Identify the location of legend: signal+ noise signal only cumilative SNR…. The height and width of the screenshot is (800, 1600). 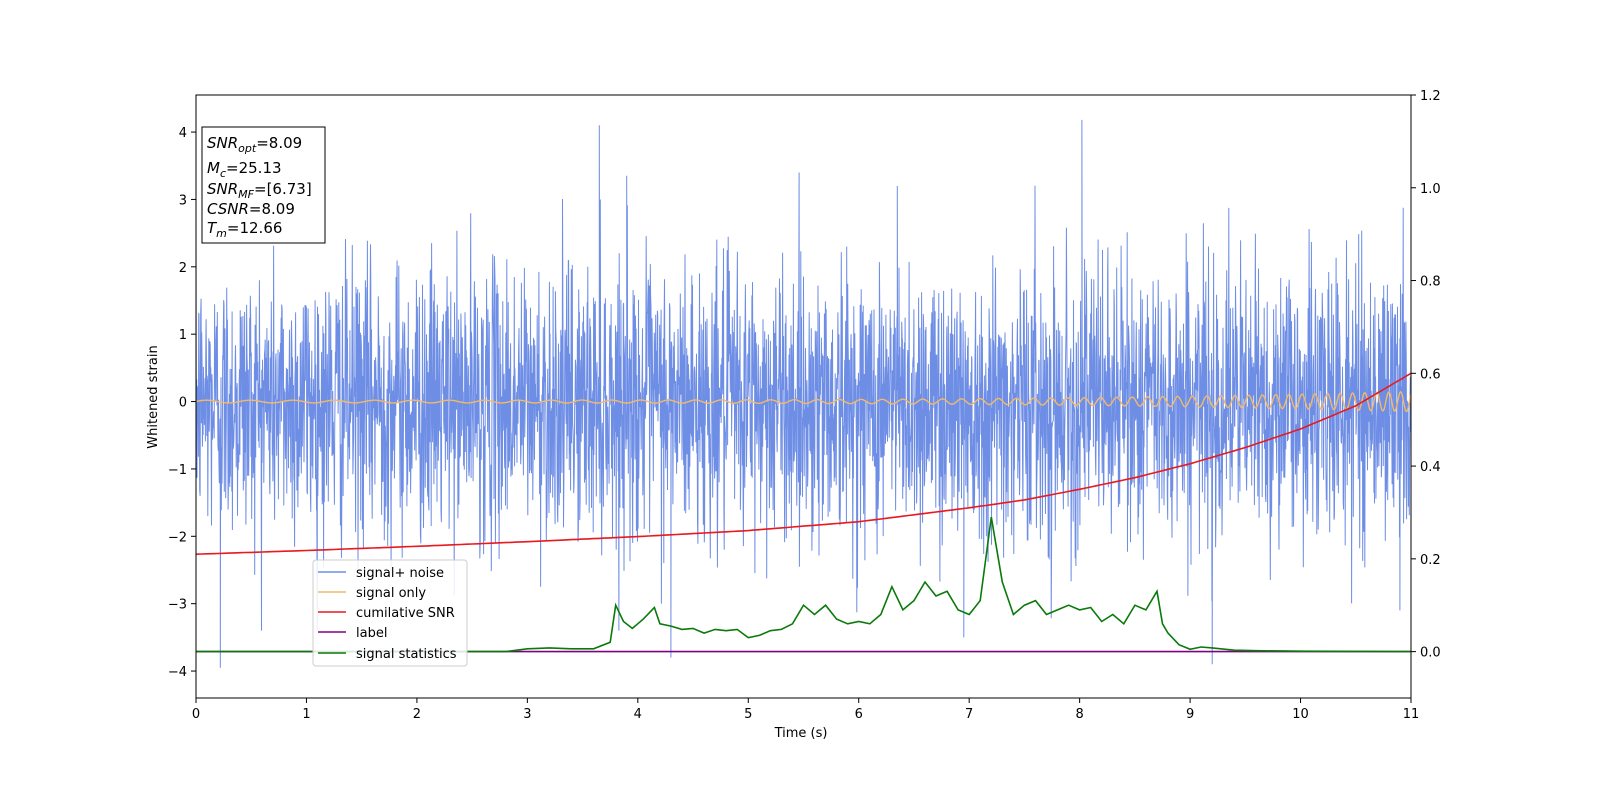
(390, 613).